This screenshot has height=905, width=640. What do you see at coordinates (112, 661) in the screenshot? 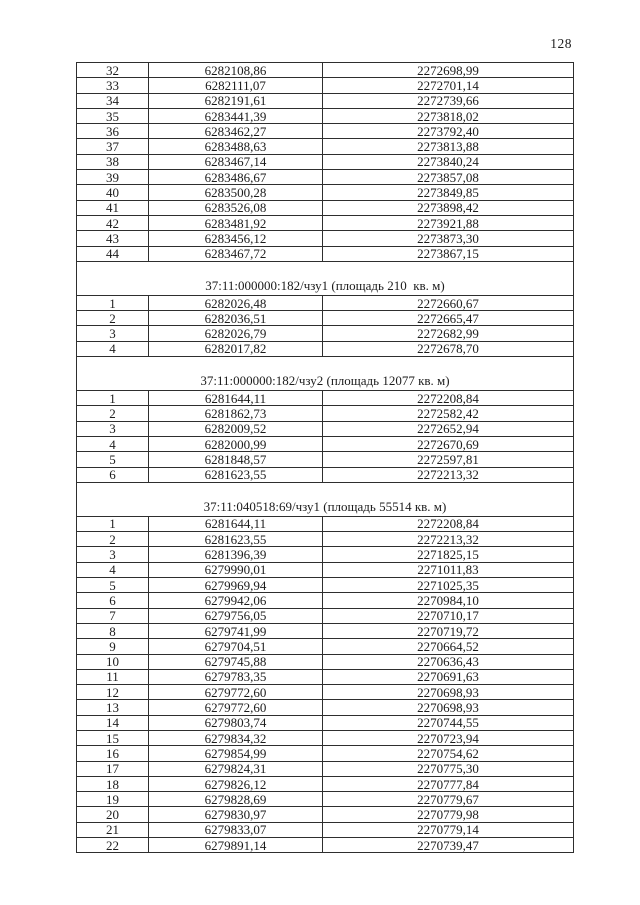
I see `cell-point-number: 10` at bounding box center [112, 661].